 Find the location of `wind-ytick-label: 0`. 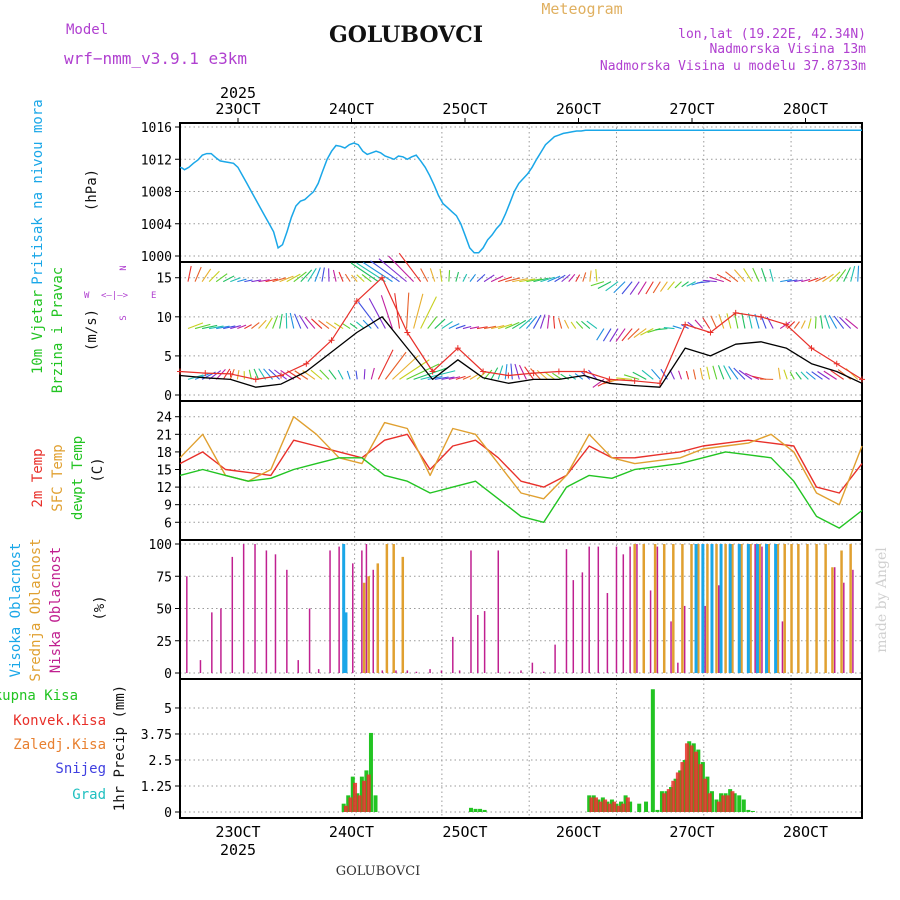

wind-ytick-label: 0 is located at coordinates (168, 396).